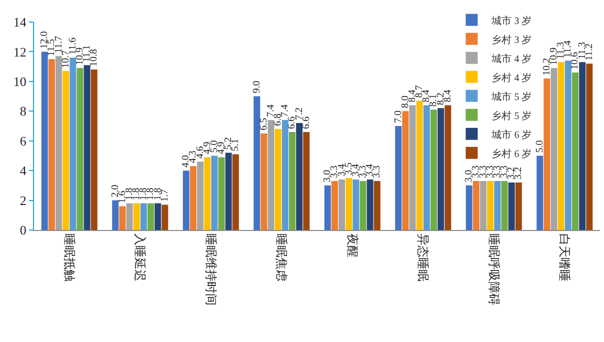  What do you see at coordinates (540, 146) in the screenshot?
I see `data-label: 5.0` at bounding box center [540, 146].